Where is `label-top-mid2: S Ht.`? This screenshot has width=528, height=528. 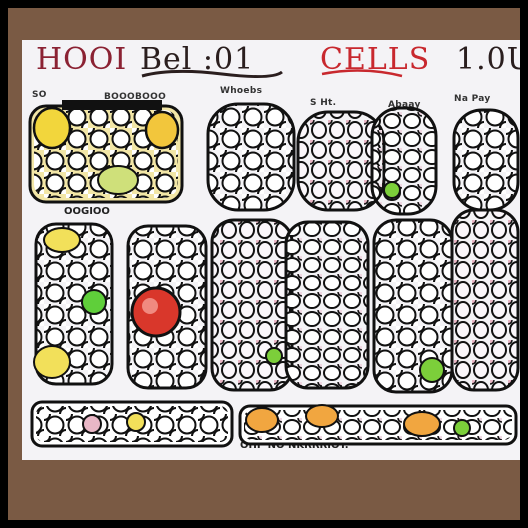
label-top-mid2: S Ht. is located at coordinates (323, 103).